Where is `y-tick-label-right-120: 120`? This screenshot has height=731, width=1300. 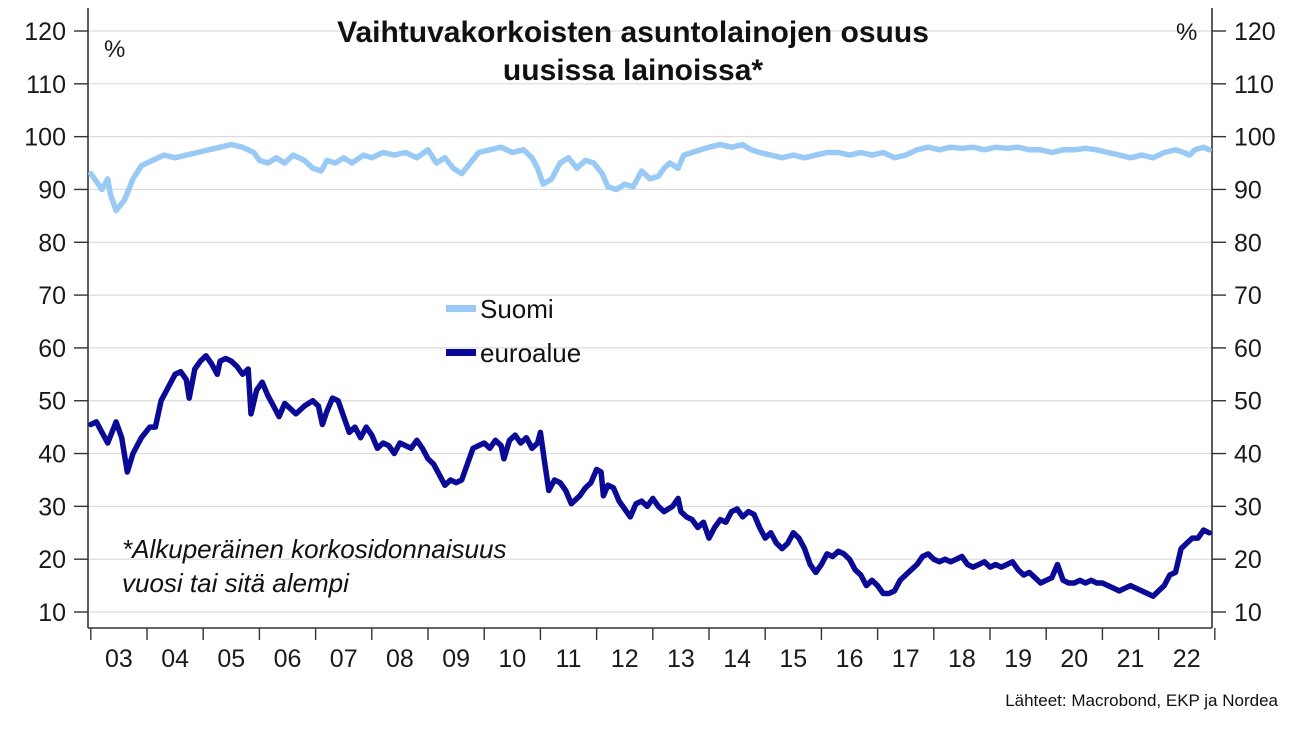
y-tick-label-right-120: 120 is located at coordinates (1255, 32).